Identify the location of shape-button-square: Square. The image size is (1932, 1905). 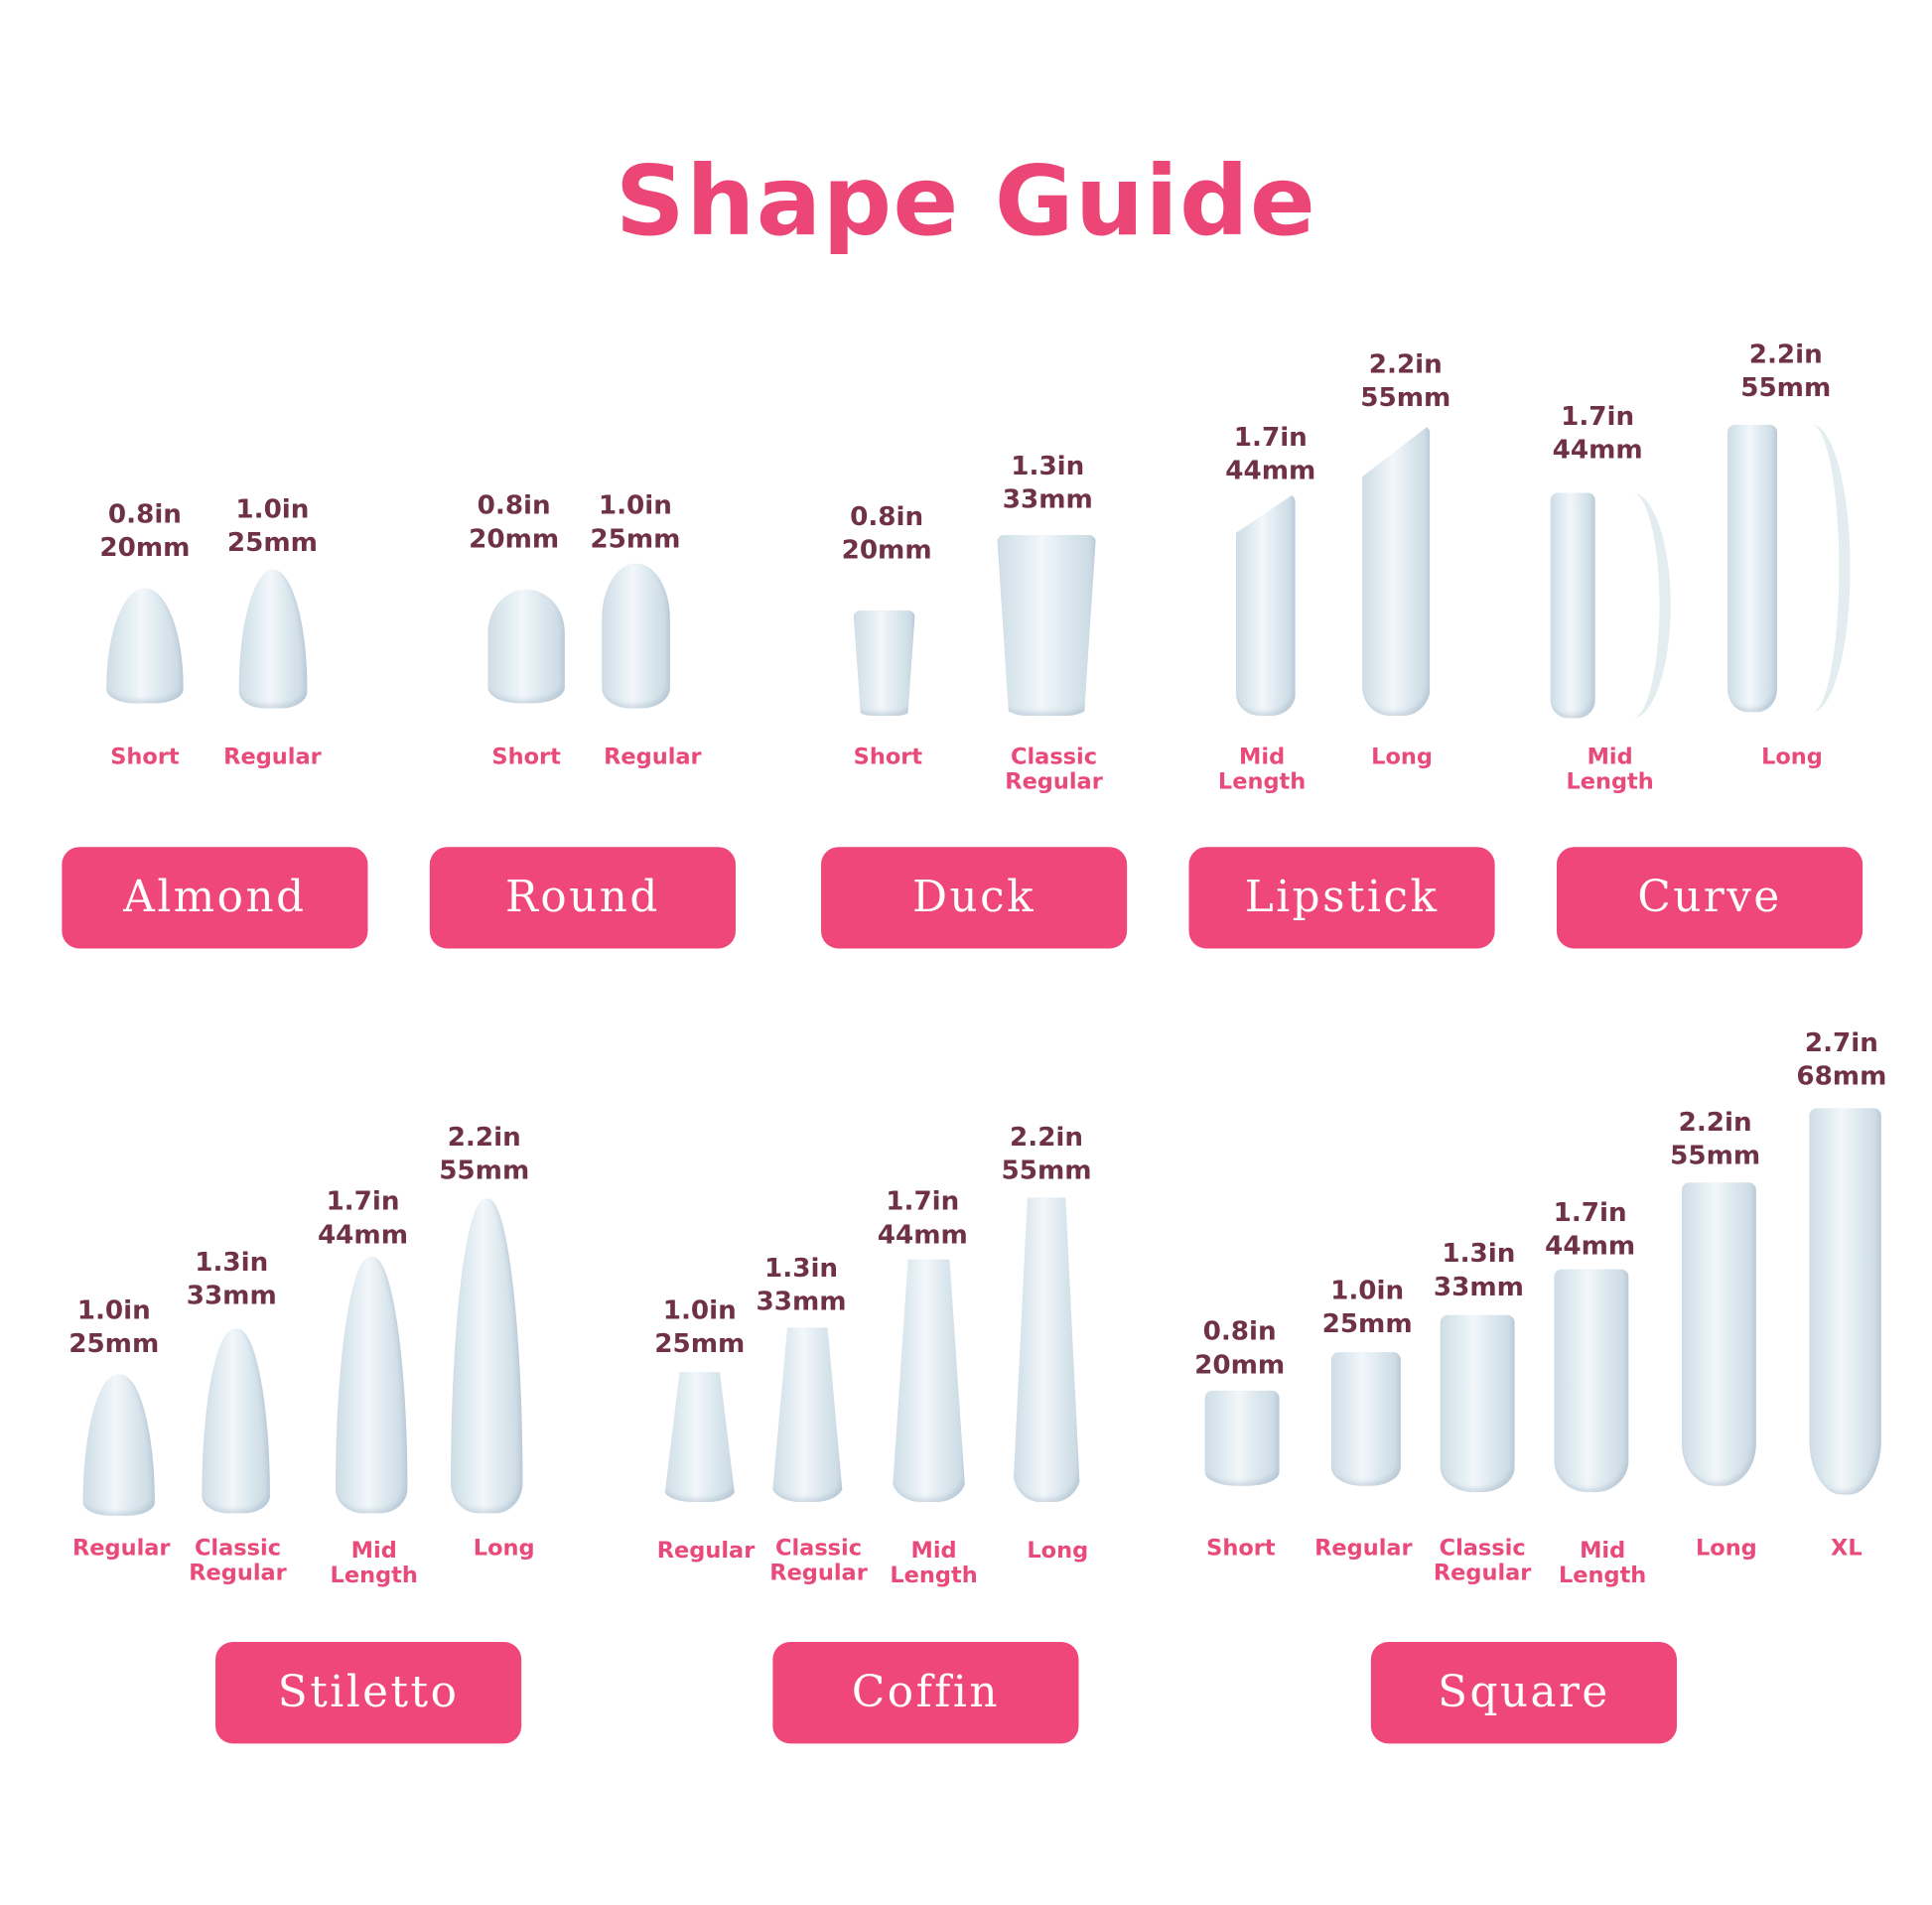
(1523, 1693).